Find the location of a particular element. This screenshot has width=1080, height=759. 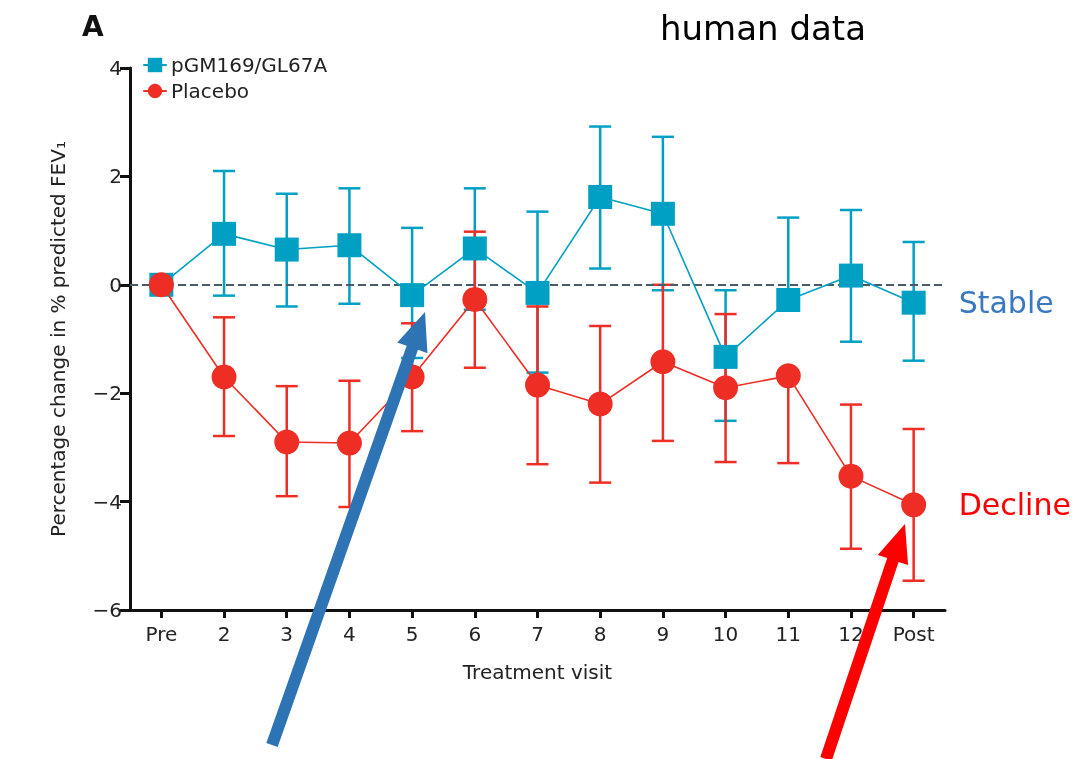

y-tick-label: 0 is located at coordinates (115, 284).